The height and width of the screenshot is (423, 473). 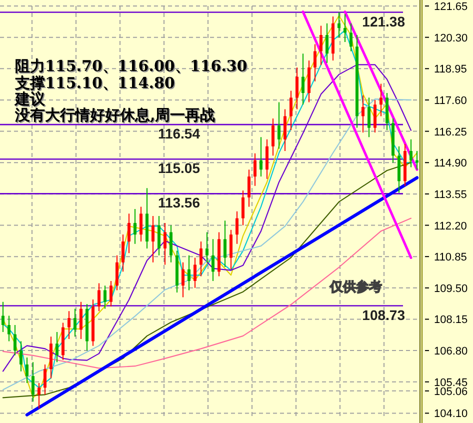 I want to click on y-tick-label: 118.95, so click(x=450, y=70).